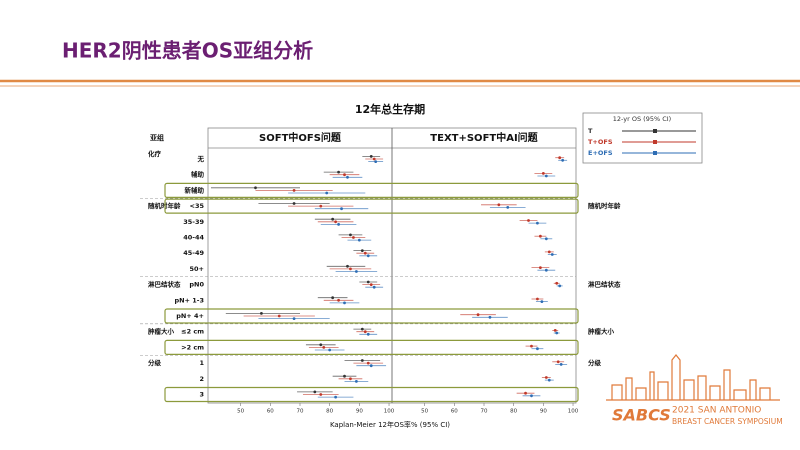  What do you see at coordinates (155, 362) in the screenshot?
I see `group-label: 分级` at bounding box center [155, 362].